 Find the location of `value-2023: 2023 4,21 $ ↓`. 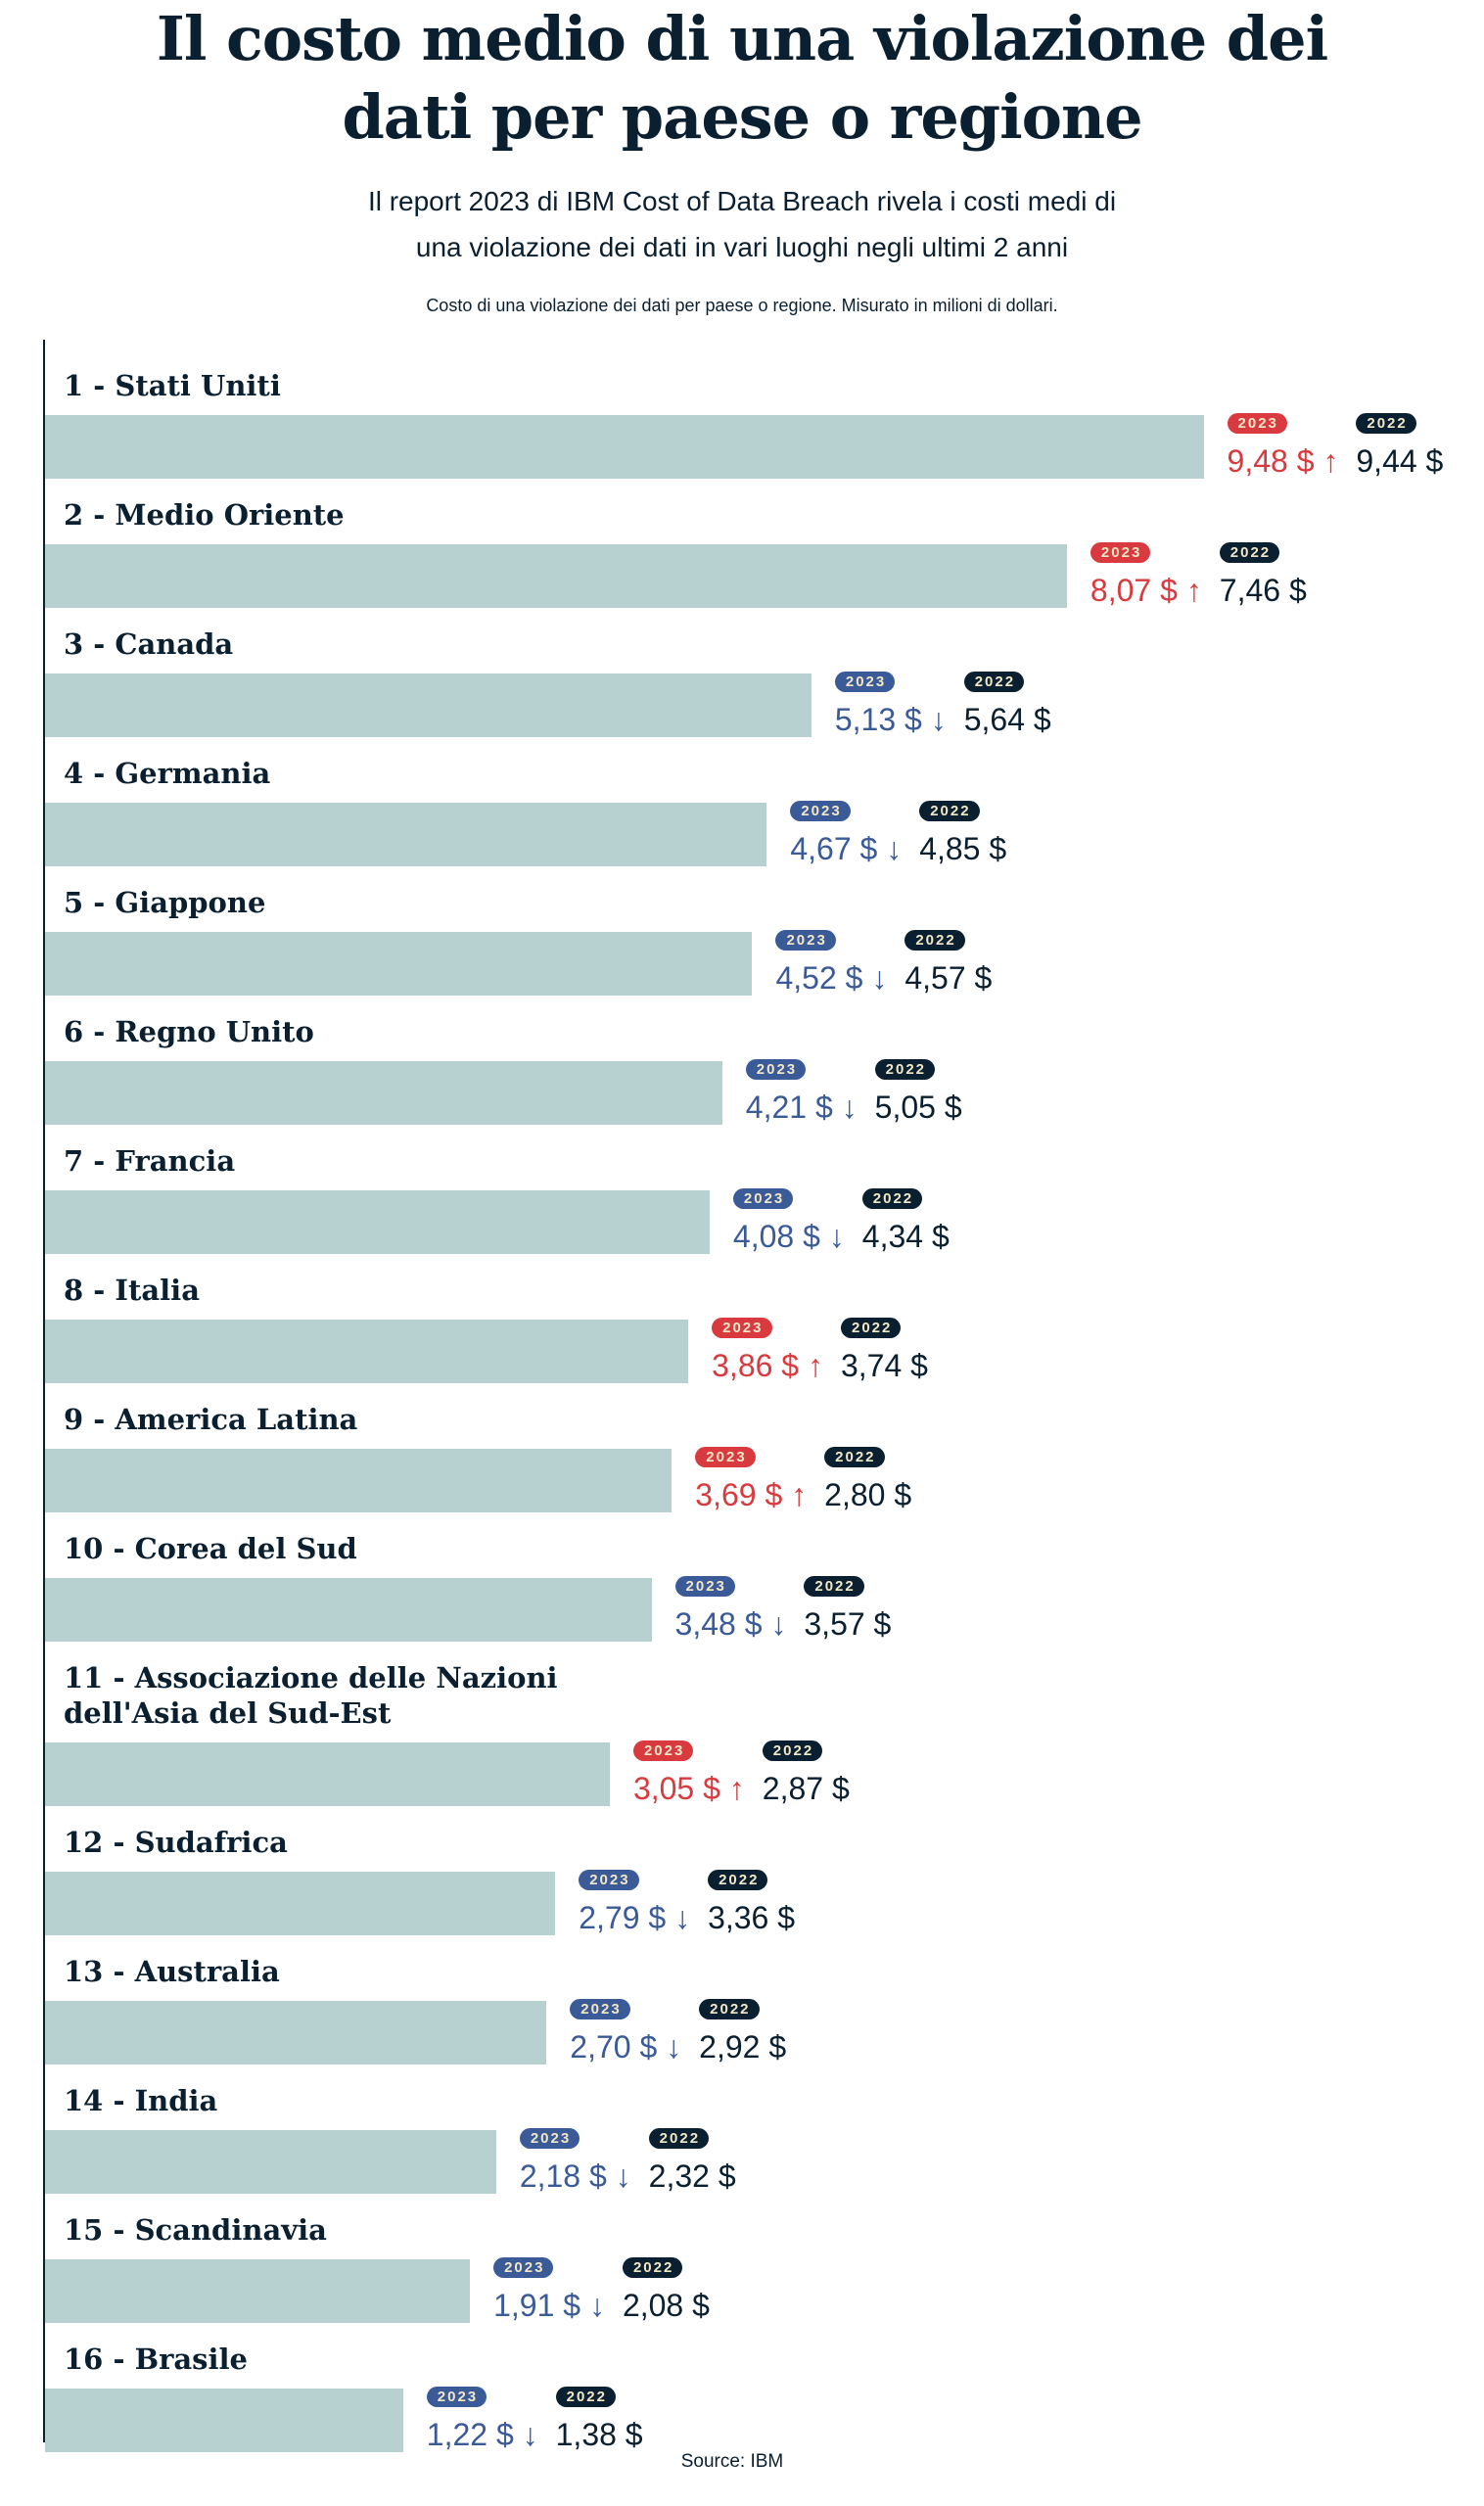

value-2023: 2023 4,21 $ ↓ is located at coordinates (801, 1092).